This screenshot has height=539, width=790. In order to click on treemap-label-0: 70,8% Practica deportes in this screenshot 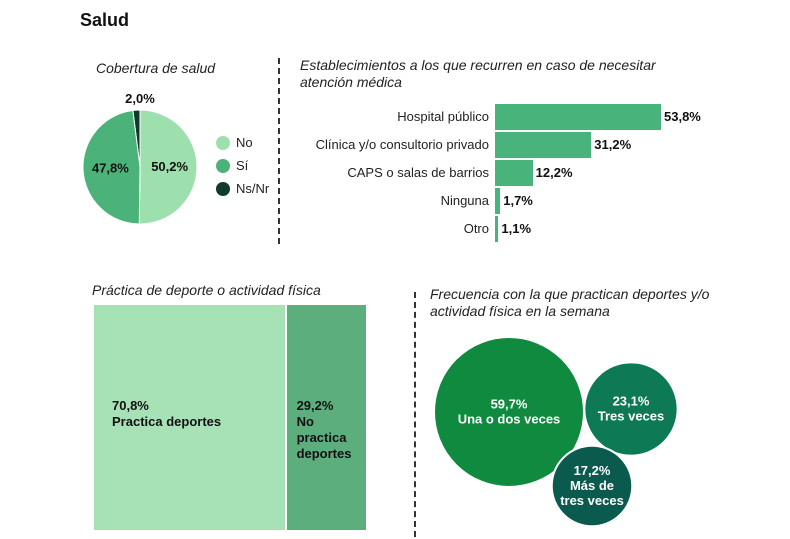, I will do `click(166, 414)`.